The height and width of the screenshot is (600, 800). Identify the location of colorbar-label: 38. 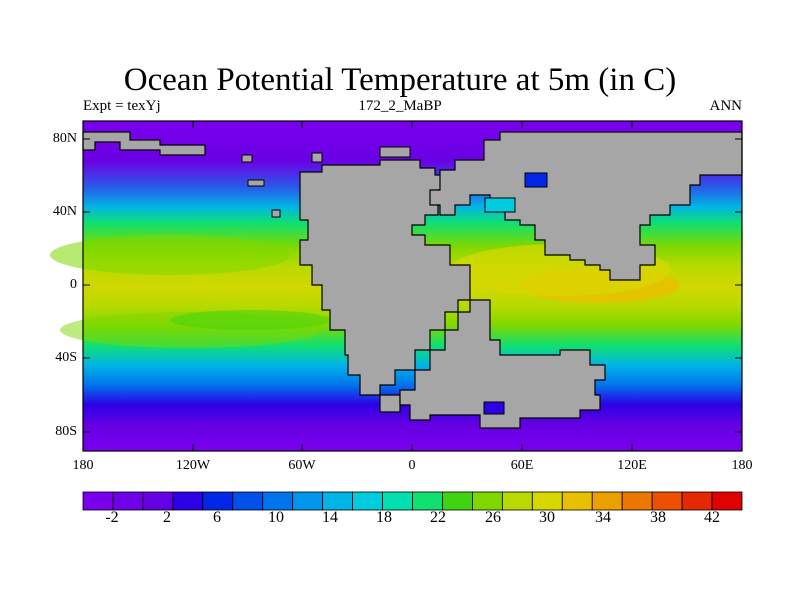
(658, 517).